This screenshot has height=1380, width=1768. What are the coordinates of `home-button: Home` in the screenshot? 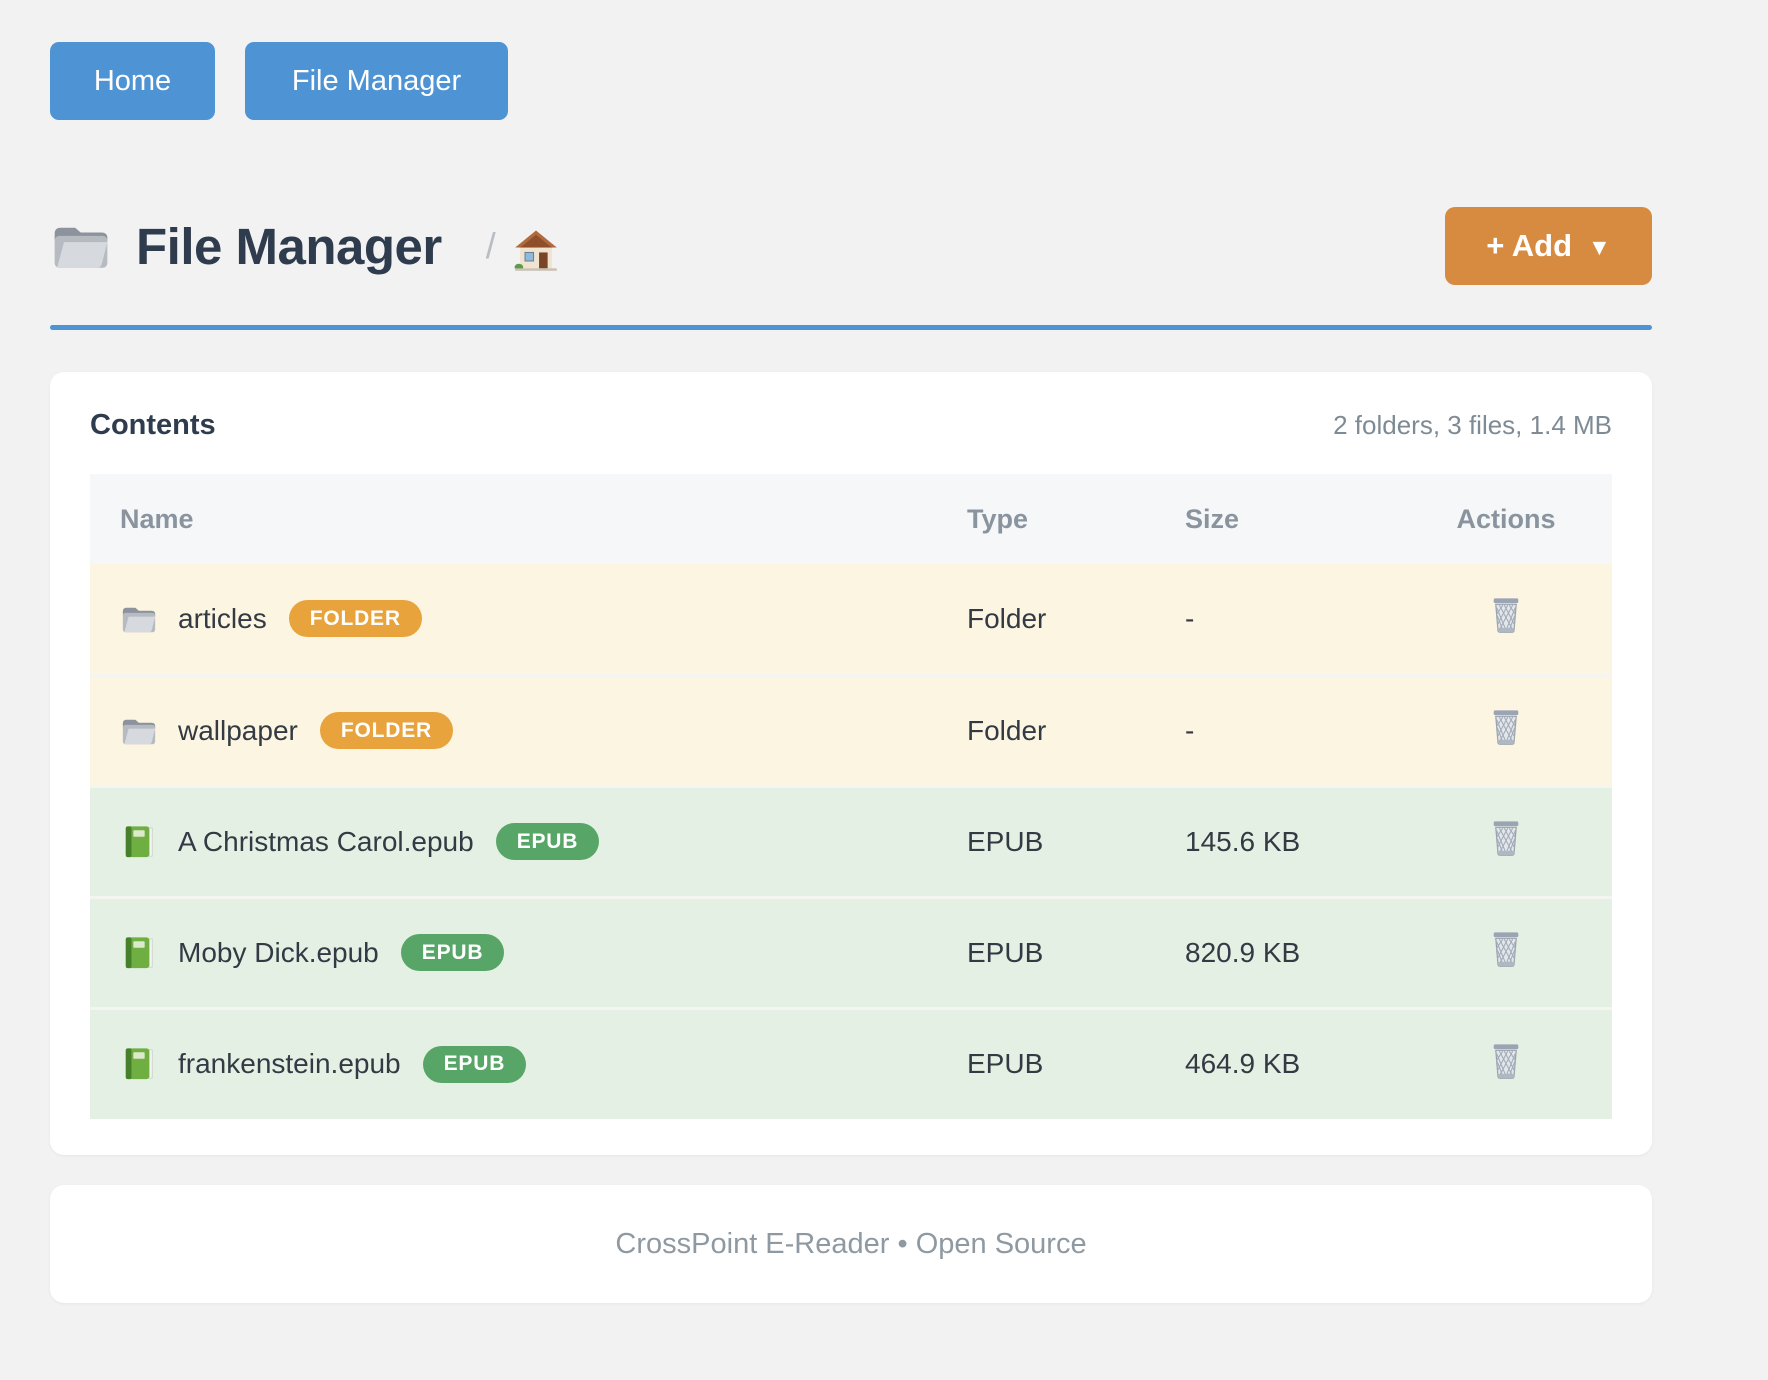 It's located at (132, 81).